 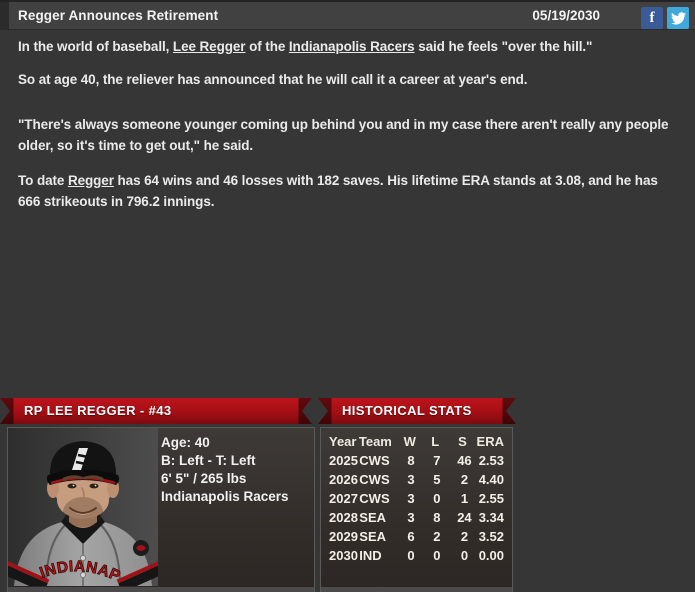 What do you see at coordinates (83, 507) in the screenshot?
I see `player-portrait: INDIANAPOLIS` at bounding box center [83, 507].